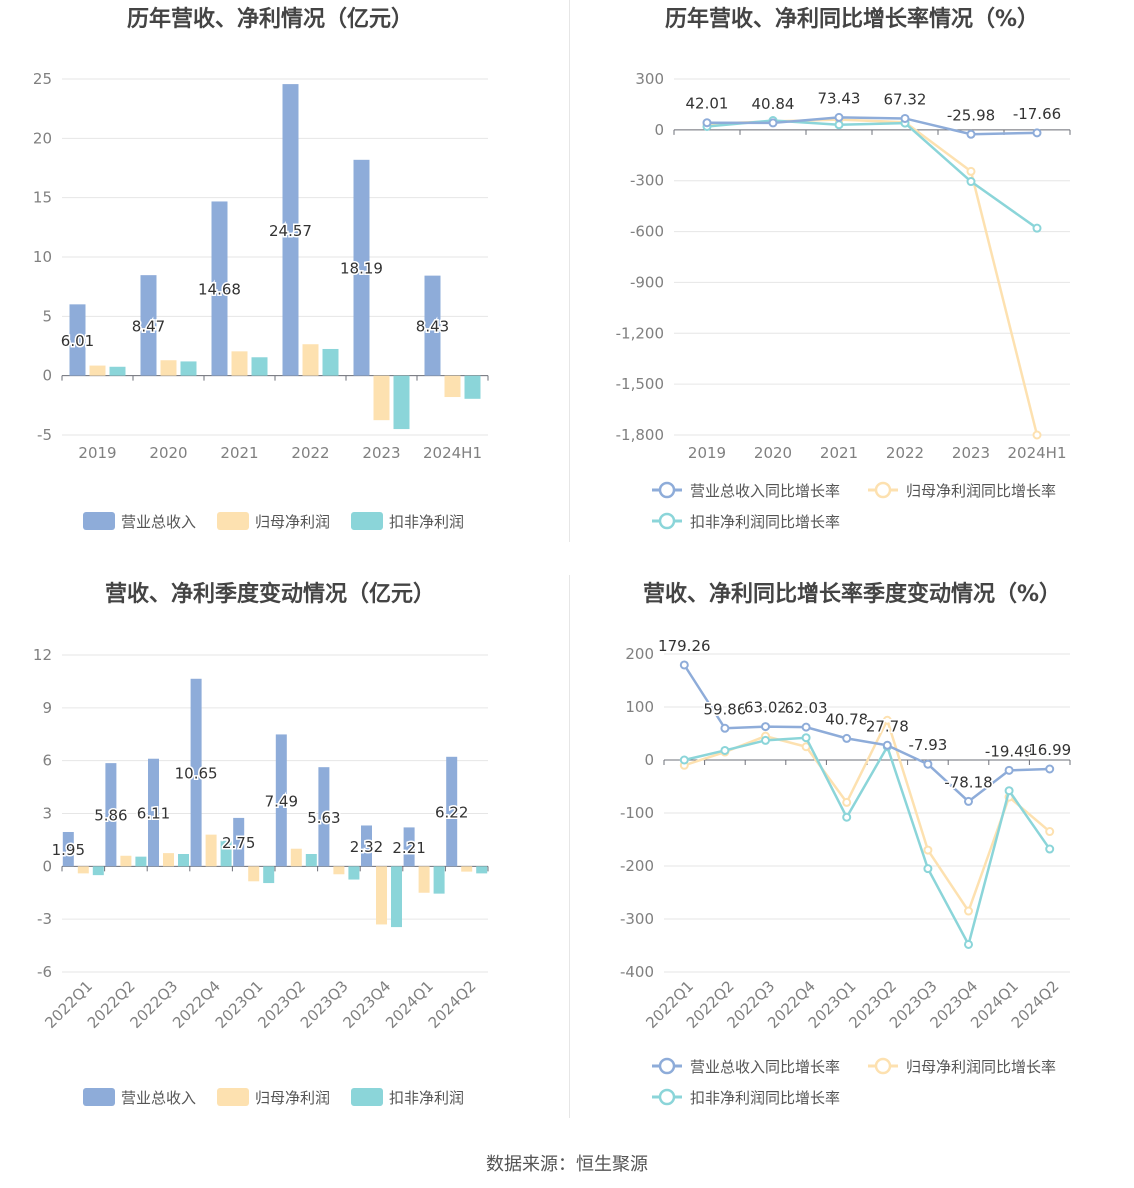 Image resolution: width=1134 pixels, height=1188 pixels. I want to click on revenue-data-label: 10.65, so click(196, 774).